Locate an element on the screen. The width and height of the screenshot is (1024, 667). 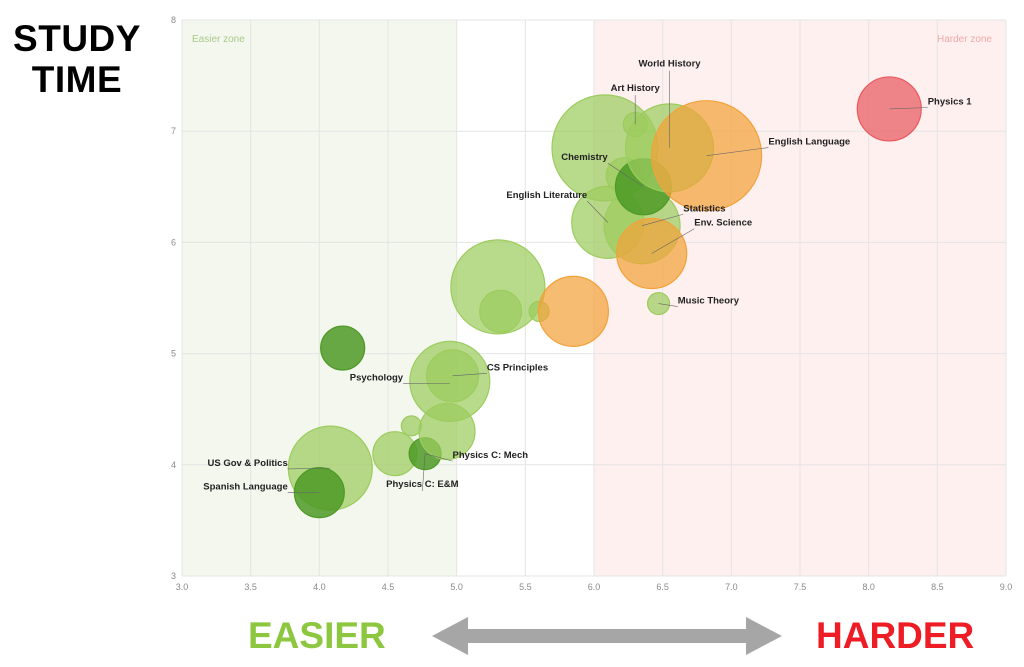
x-tick-label: 5.0 is located at coordinates (456, 587).